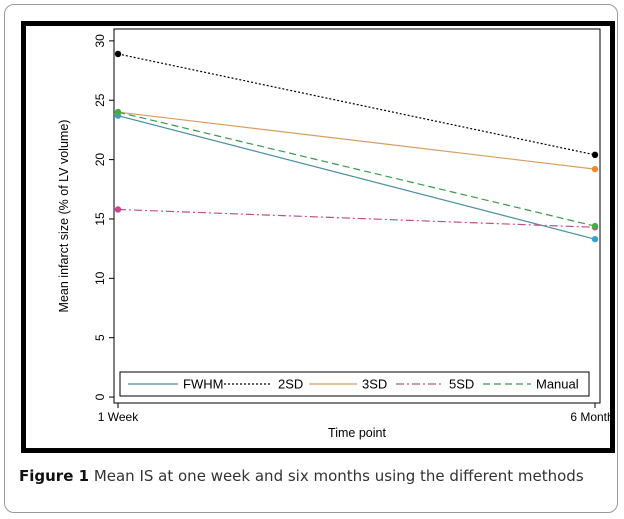  What do you see at coordinates (100, 160) in the screenshot?
I see `y-tick-label: 20` at bounding box center [100, 160].